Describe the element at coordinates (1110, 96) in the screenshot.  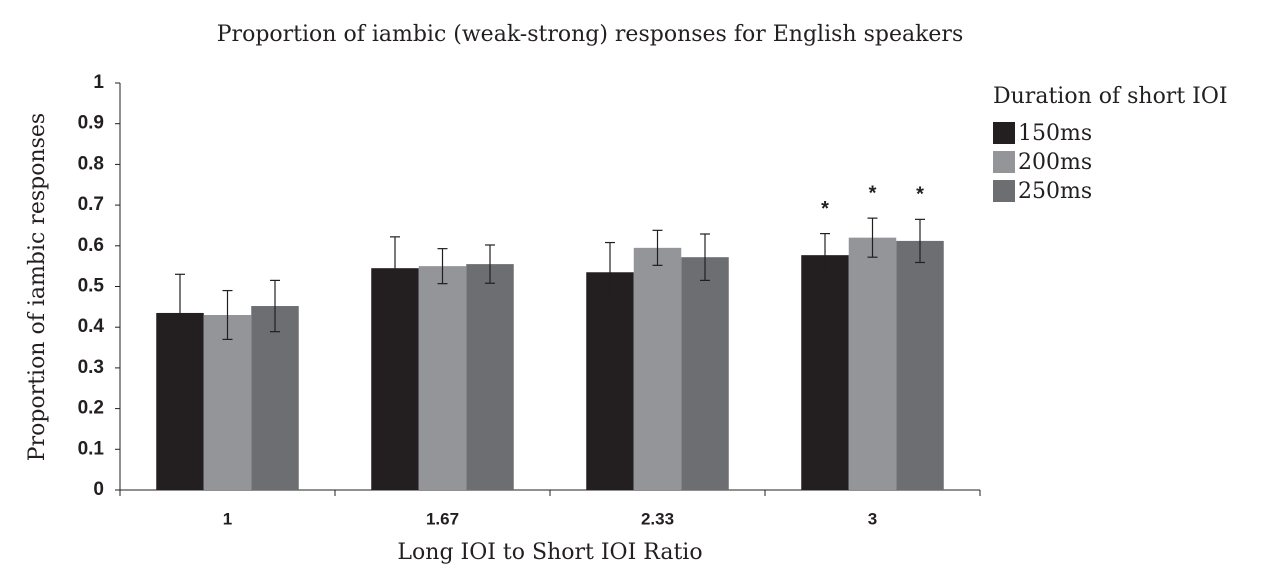
I see `legend-title: Duration of short IOI` at that location.